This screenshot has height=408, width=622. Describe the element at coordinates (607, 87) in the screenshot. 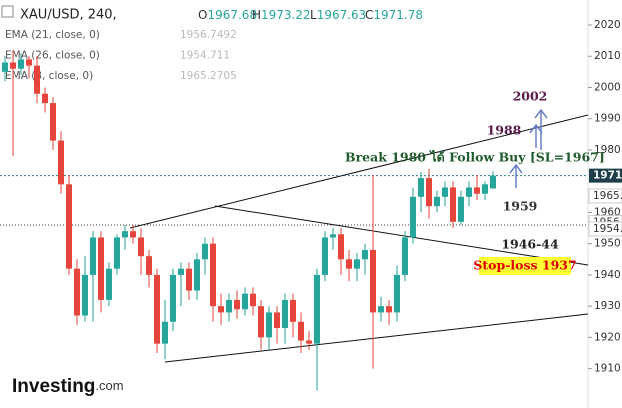

I see `y-tick-label: 2000` at that location.